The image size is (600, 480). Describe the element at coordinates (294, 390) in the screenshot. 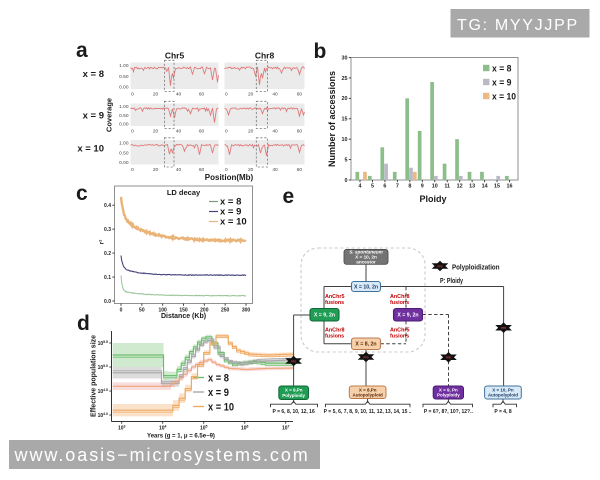

I see `svg-text: X = 9,Pn` at that location.